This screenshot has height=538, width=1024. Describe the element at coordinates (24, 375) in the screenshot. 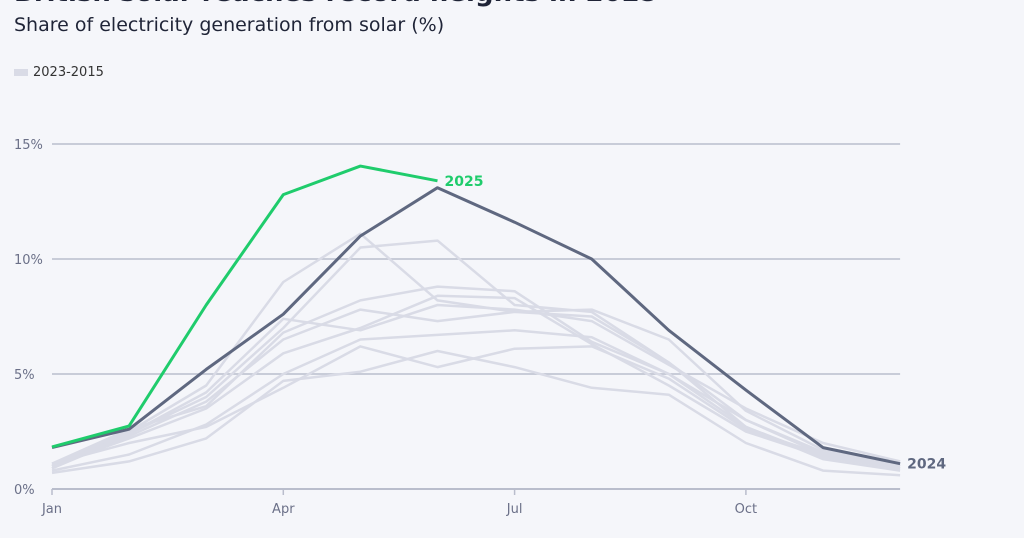

I see `y-tick-label: 5%` at that location.